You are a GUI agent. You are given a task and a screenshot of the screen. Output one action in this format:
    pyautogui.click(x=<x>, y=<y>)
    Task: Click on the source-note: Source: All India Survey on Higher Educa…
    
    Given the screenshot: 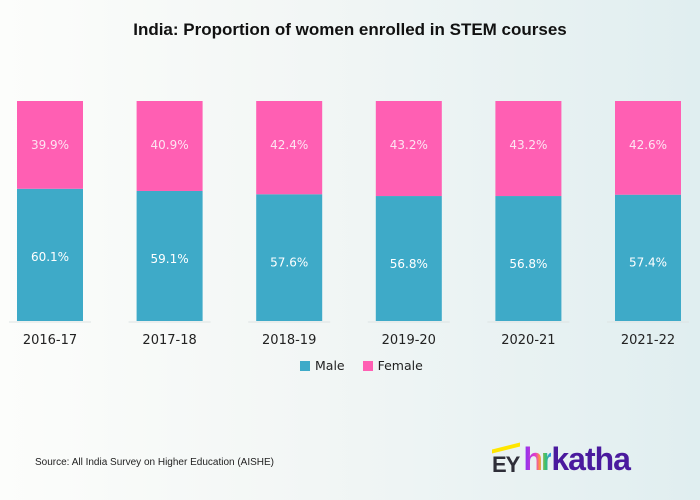 What is the action you would take?
    pyautogui.click(x=155, y=462)
    